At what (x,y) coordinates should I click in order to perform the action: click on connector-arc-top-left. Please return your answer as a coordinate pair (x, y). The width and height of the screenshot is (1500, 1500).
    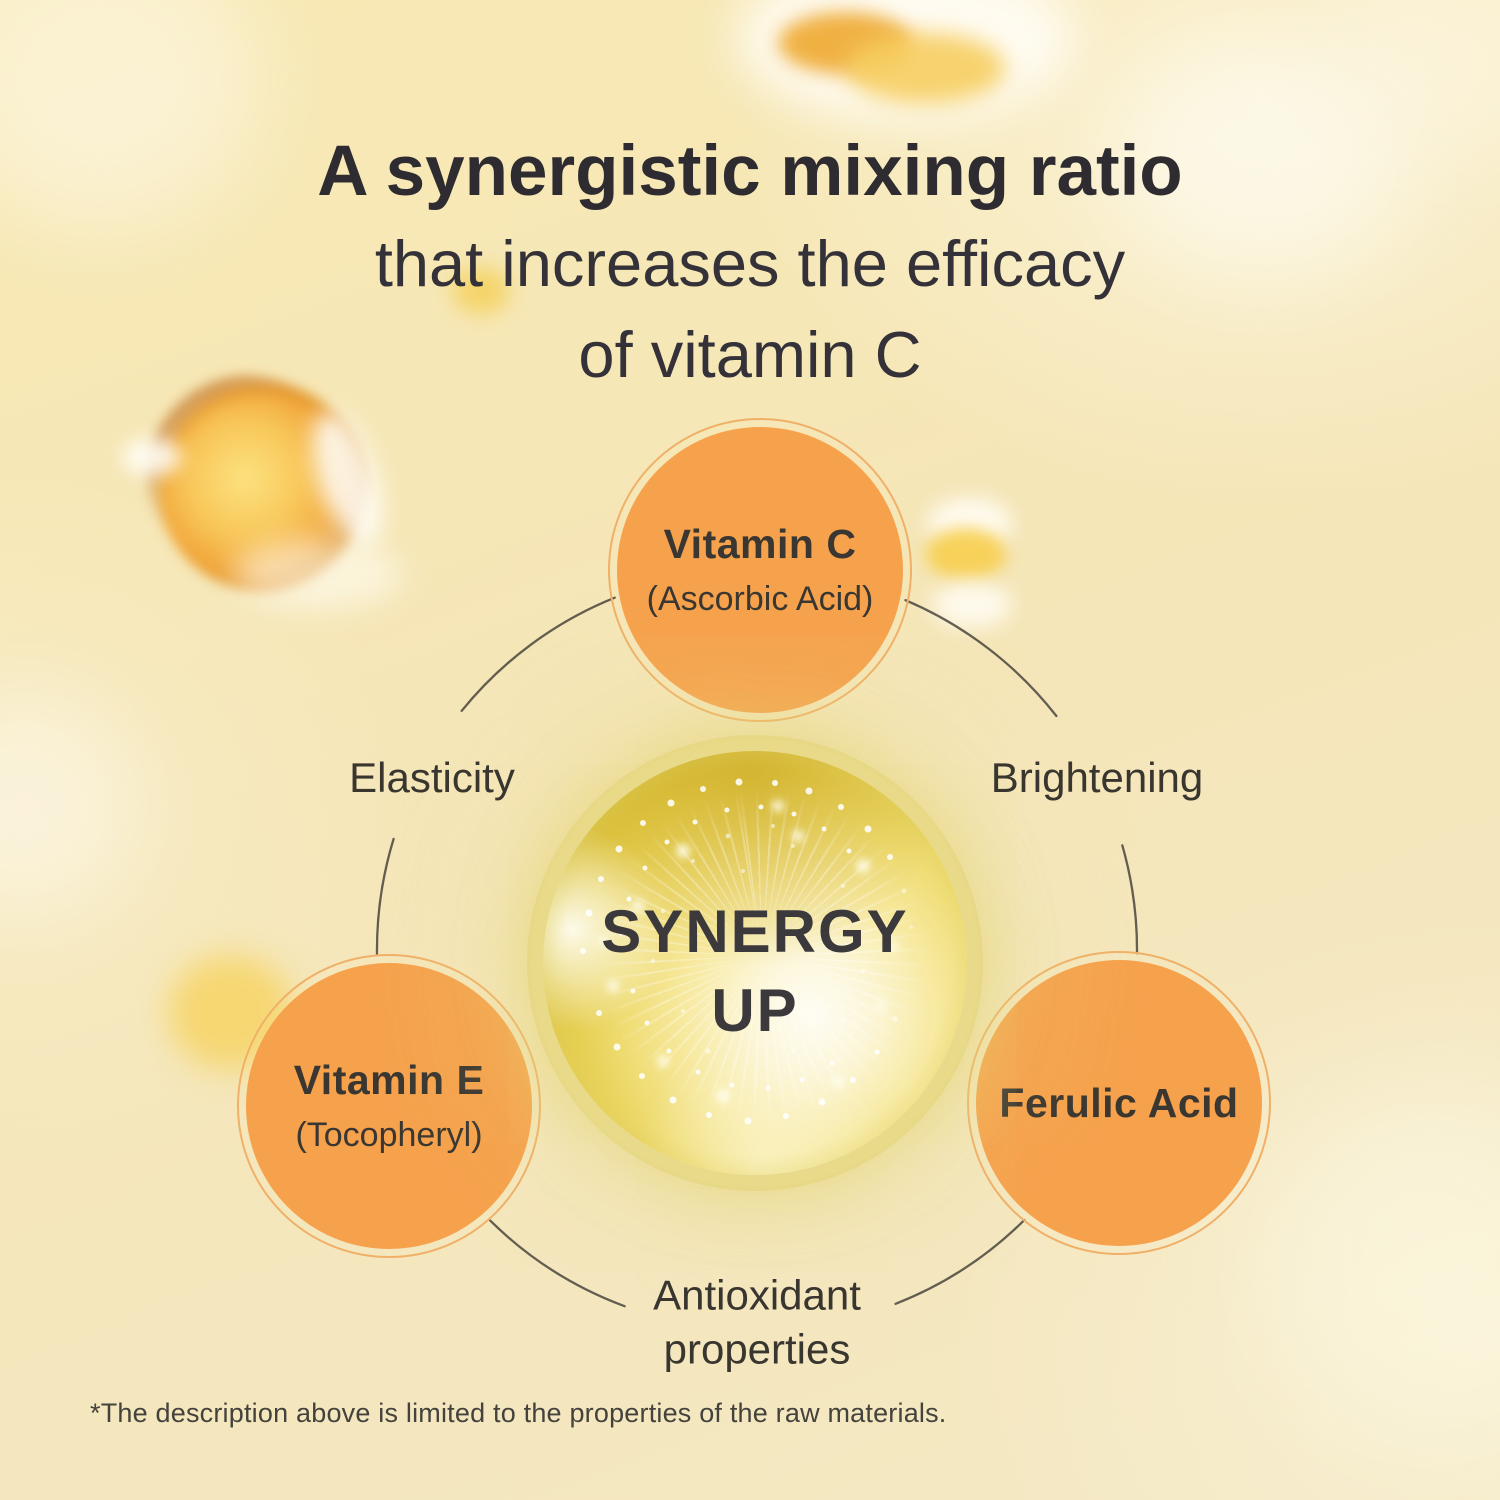
    Looking at the image, I should click on (538, 654).